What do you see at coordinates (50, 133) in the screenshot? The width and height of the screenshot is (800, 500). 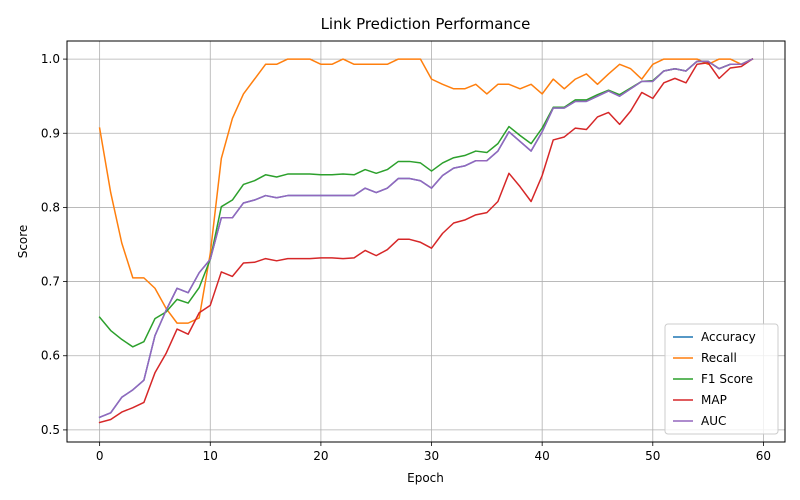 I see `y-tick-label: 0.9` at bounding box center [50, 133].